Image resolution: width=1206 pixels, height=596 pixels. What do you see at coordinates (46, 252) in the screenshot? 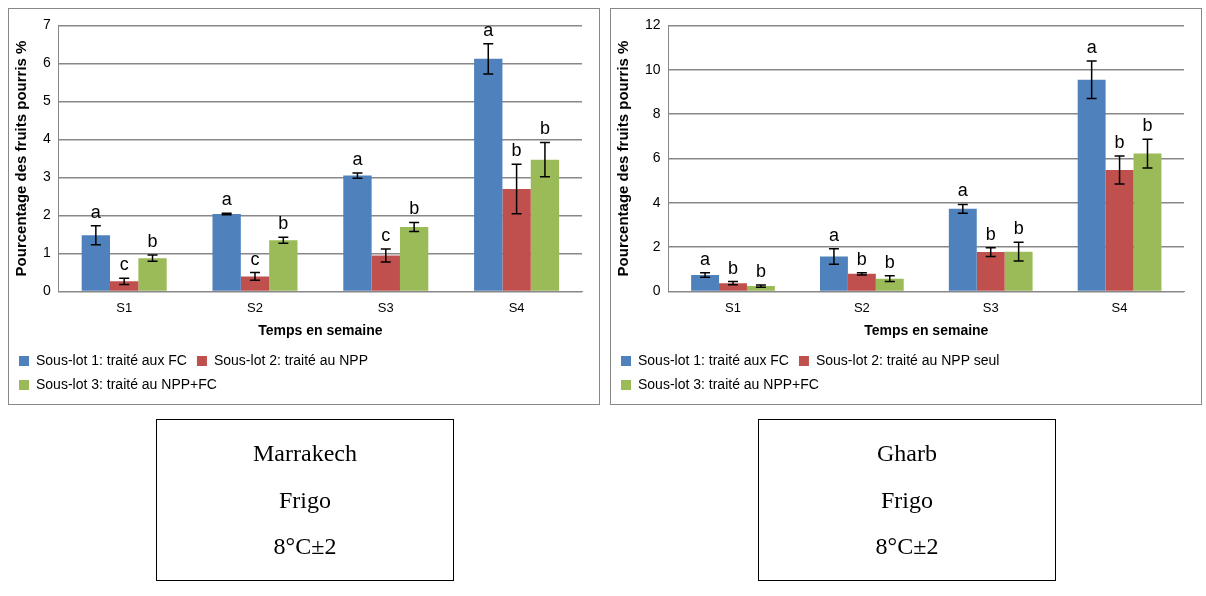
I see `y-tick-label: 1` at bounding box center [46, 252].